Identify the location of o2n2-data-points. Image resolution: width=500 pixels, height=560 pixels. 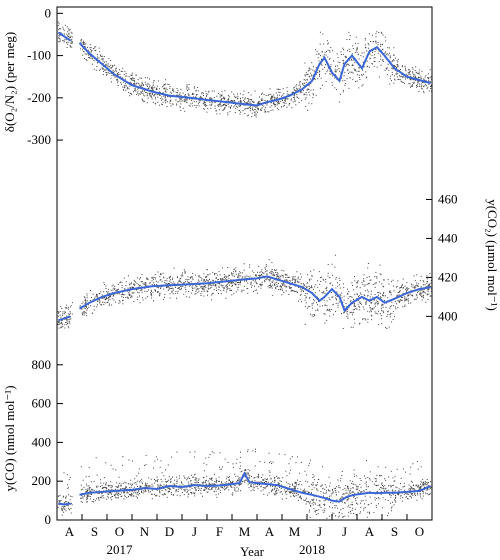
(245, 69).